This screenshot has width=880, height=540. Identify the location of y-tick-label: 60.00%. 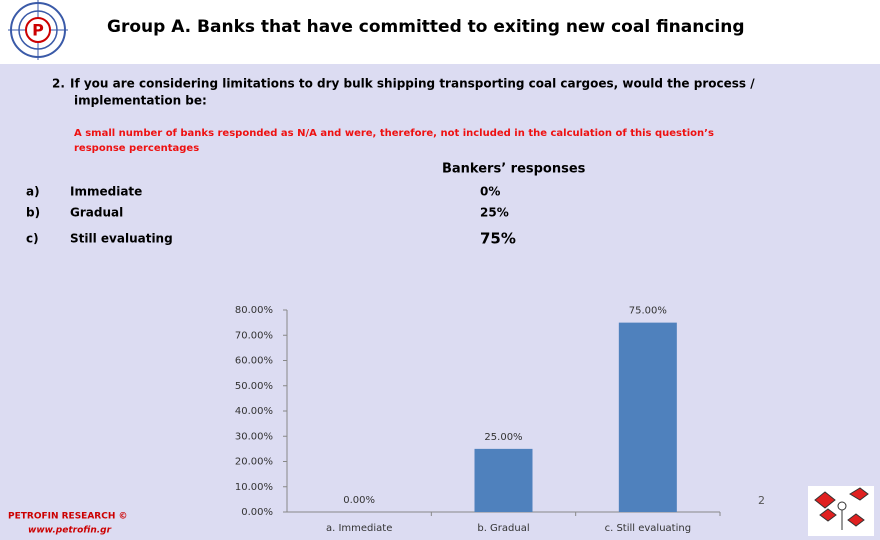
(254, 361).